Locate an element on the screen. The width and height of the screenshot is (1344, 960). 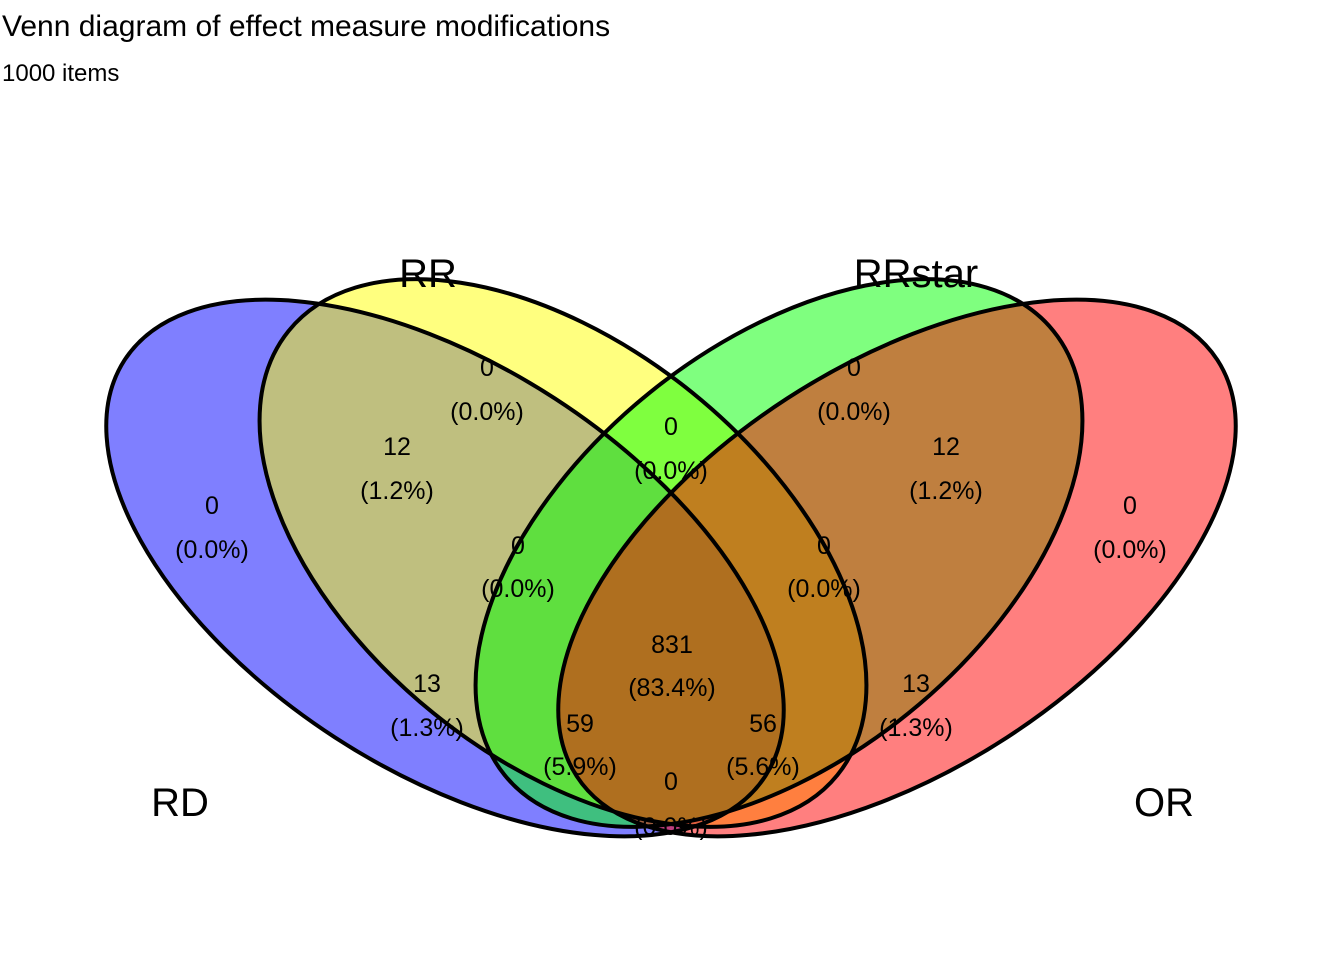
region-count: 59 is located at coordinates (580, 724).